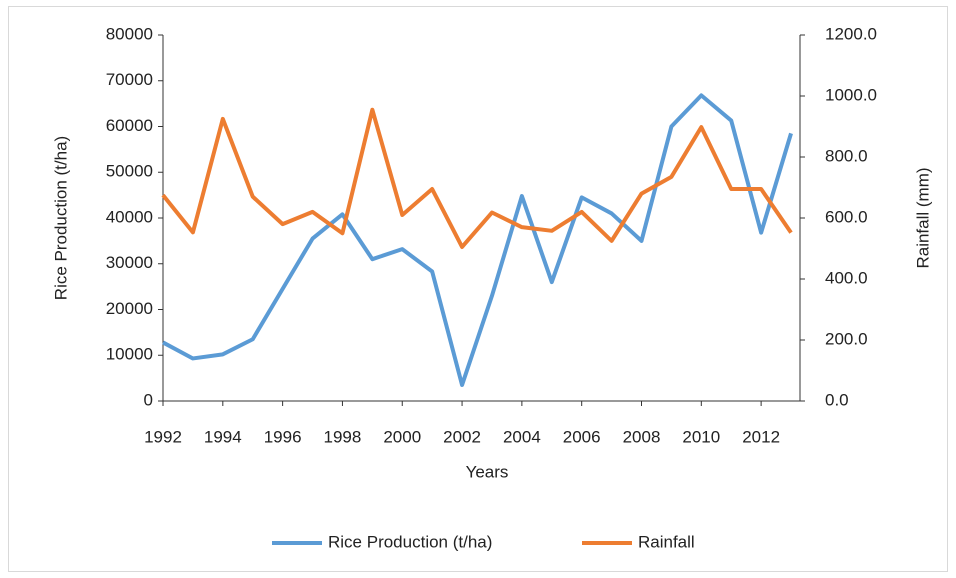  Describe the element at coordinates (129, 171) in the screenshot. I see `y-tick-label: 50000` at that location.